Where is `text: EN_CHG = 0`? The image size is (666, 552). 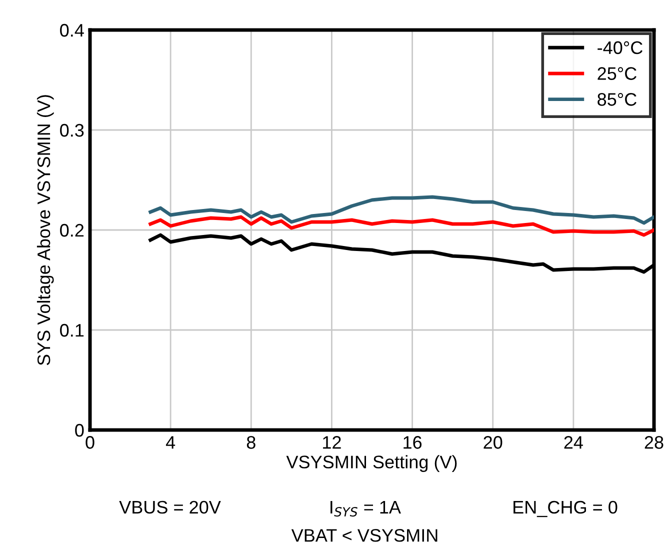 text: EN_CHG = 0 is located at coordinates (566, 509).